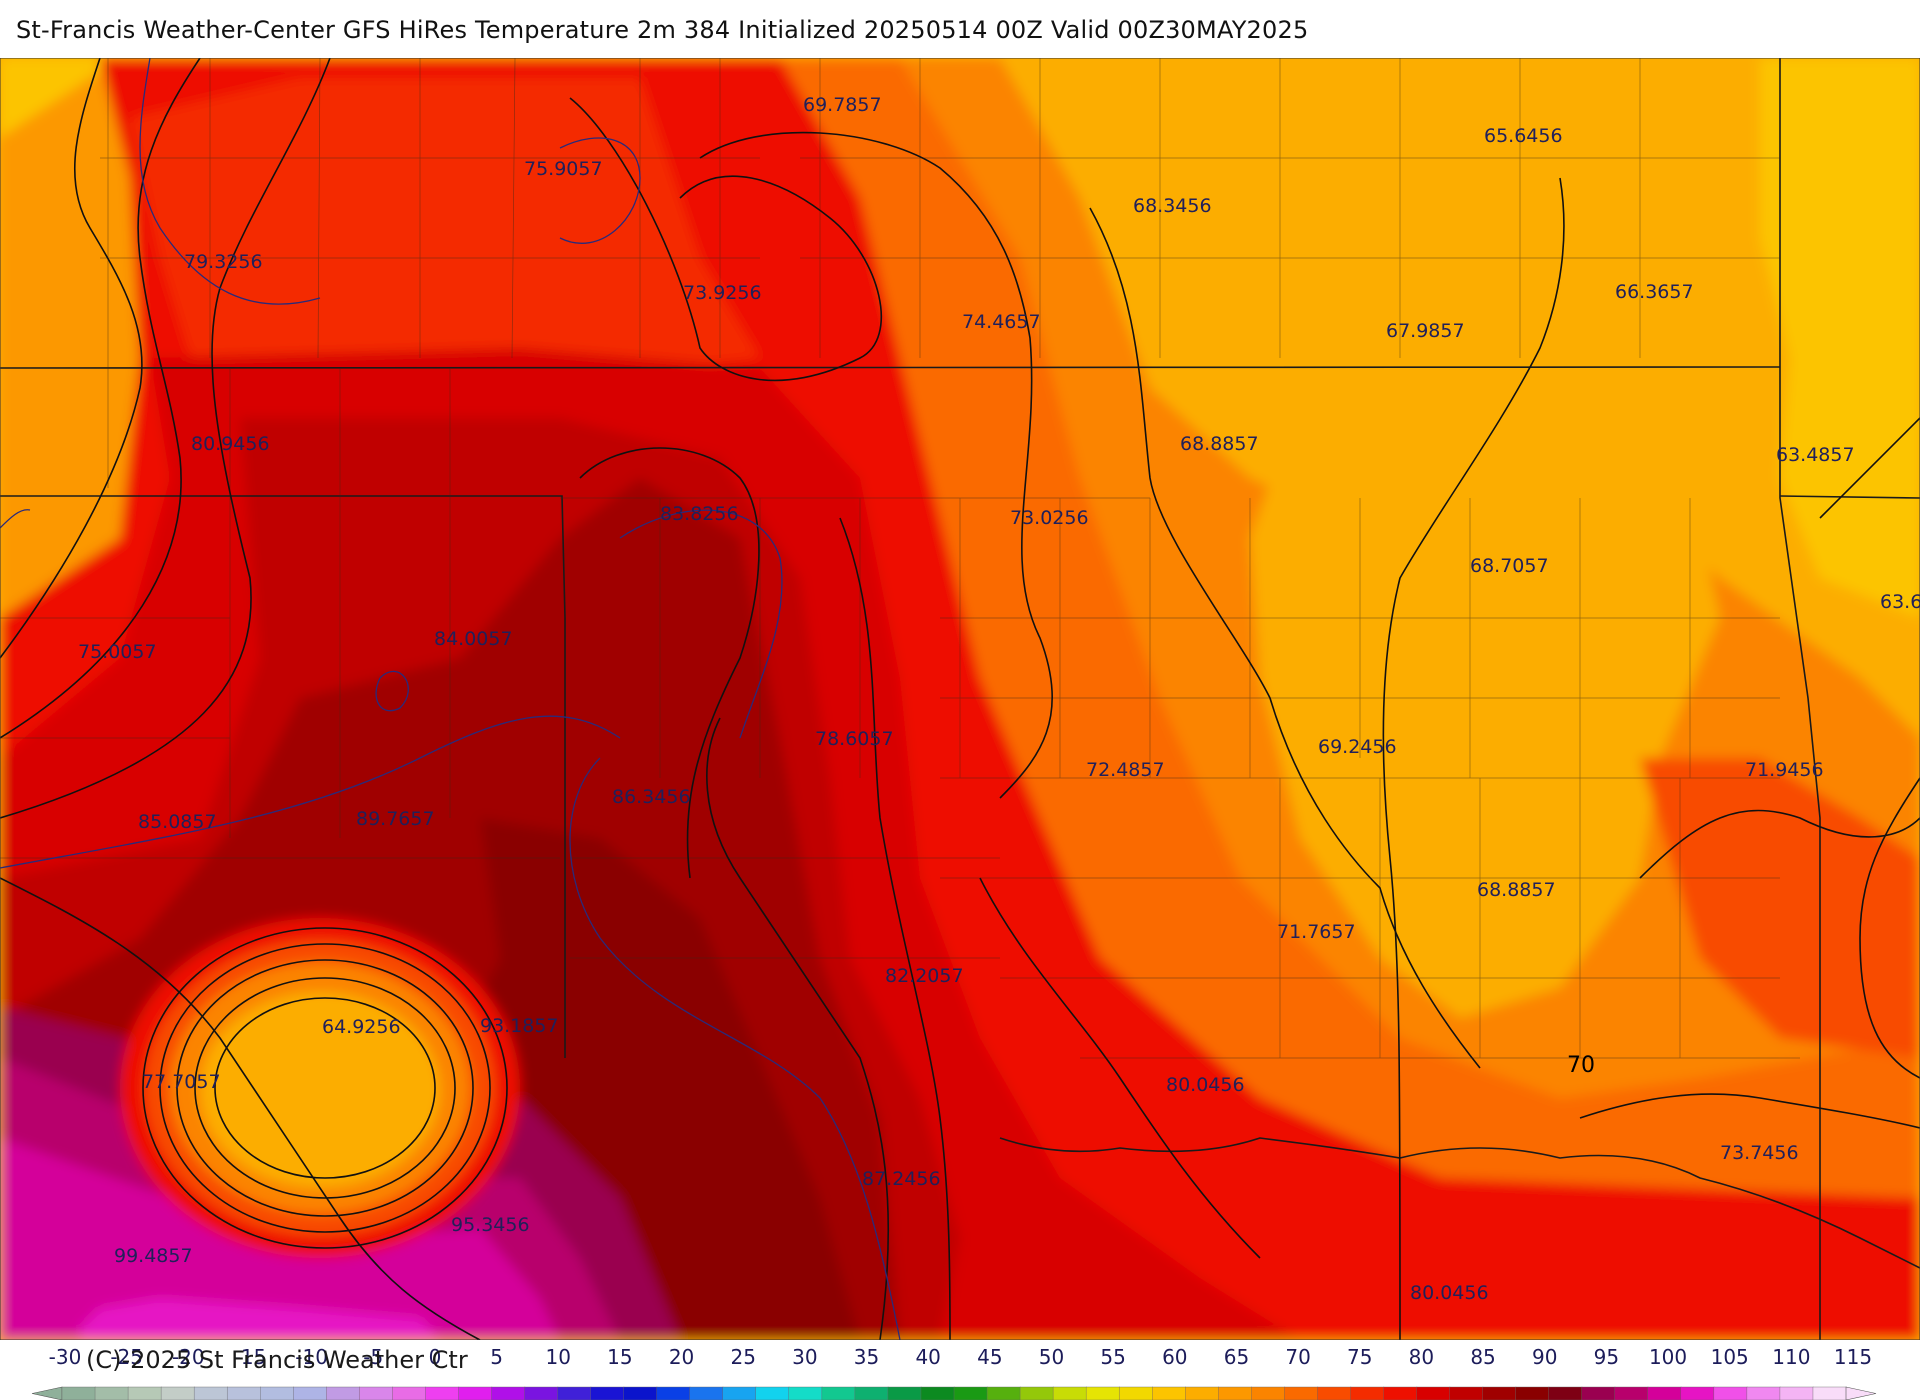 The height and width of the screenshot is (1400, 1920). Describe the element at coordinates (563, 169) in the screenshot. I see `map-value-label: 75.9057` at that location.